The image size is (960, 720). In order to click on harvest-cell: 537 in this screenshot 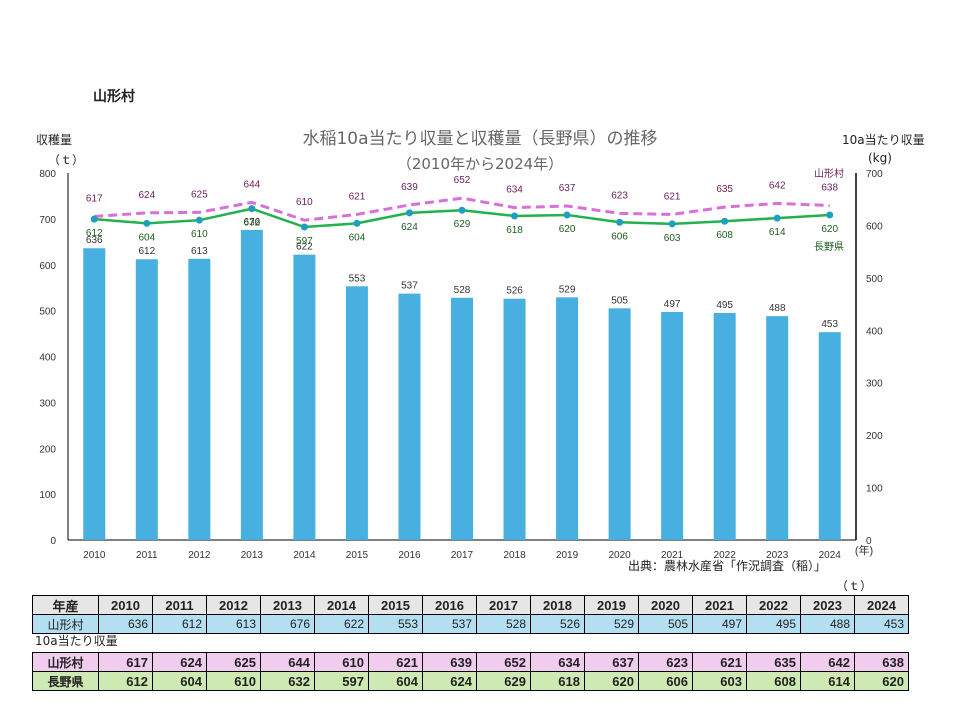, I will do `click(449, 624)`.